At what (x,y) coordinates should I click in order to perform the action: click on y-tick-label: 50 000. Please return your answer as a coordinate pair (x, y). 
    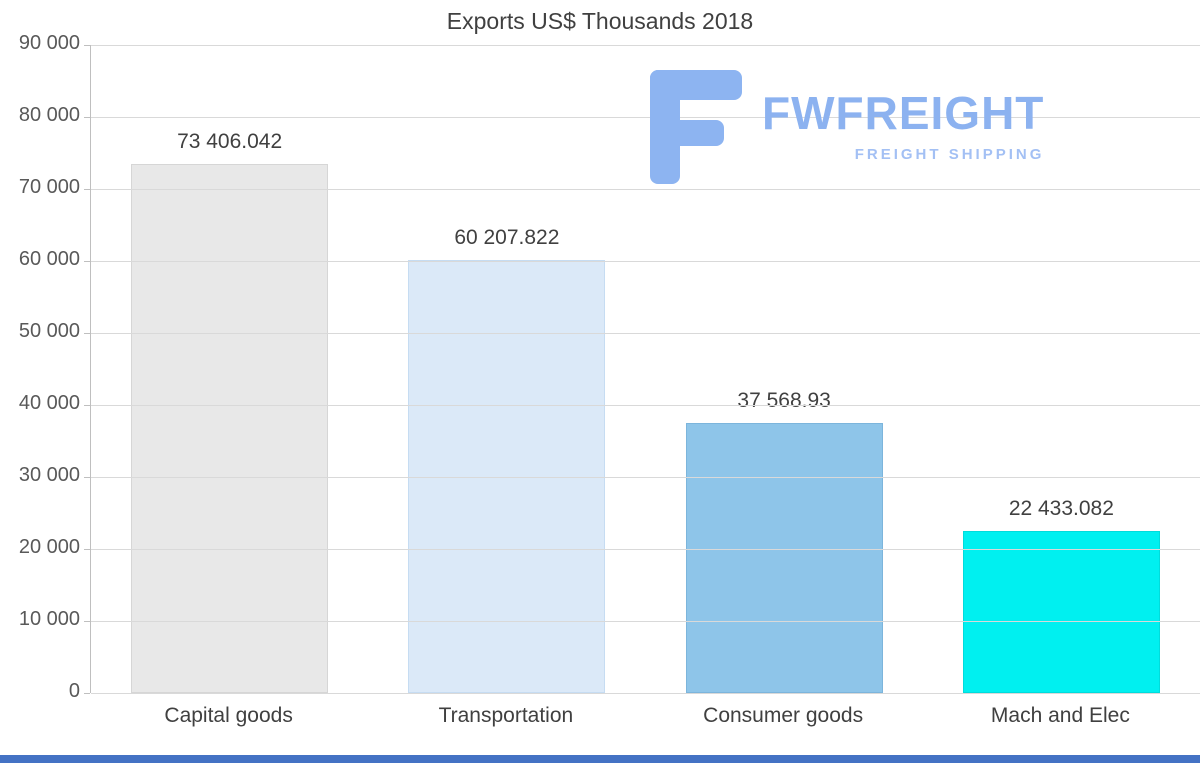
    Looking at the image, I should click on (49, 331).